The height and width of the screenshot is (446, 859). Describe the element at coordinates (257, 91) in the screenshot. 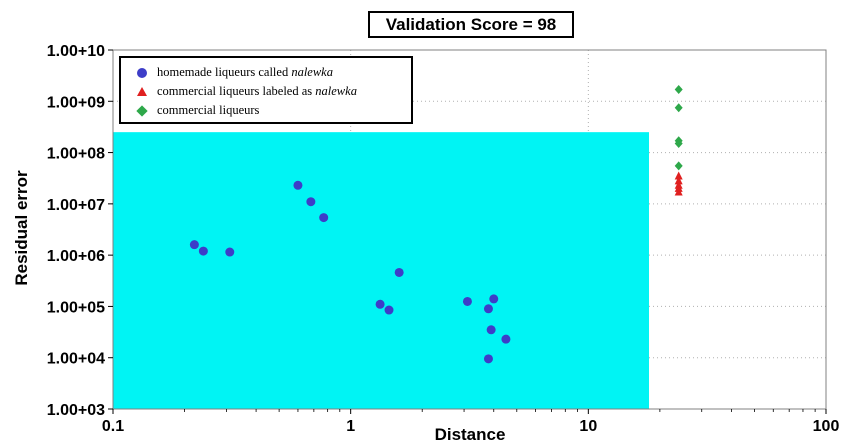

I see `legend-label-commercial-labeled: commercial liqueurs labeled as nalewka` at that location.